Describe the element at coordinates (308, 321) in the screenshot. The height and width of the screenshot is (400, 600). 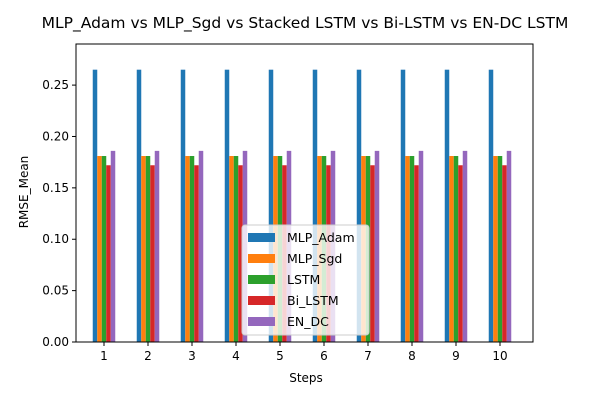
I see `legend-label-en-dc: EN_DC` at that location.